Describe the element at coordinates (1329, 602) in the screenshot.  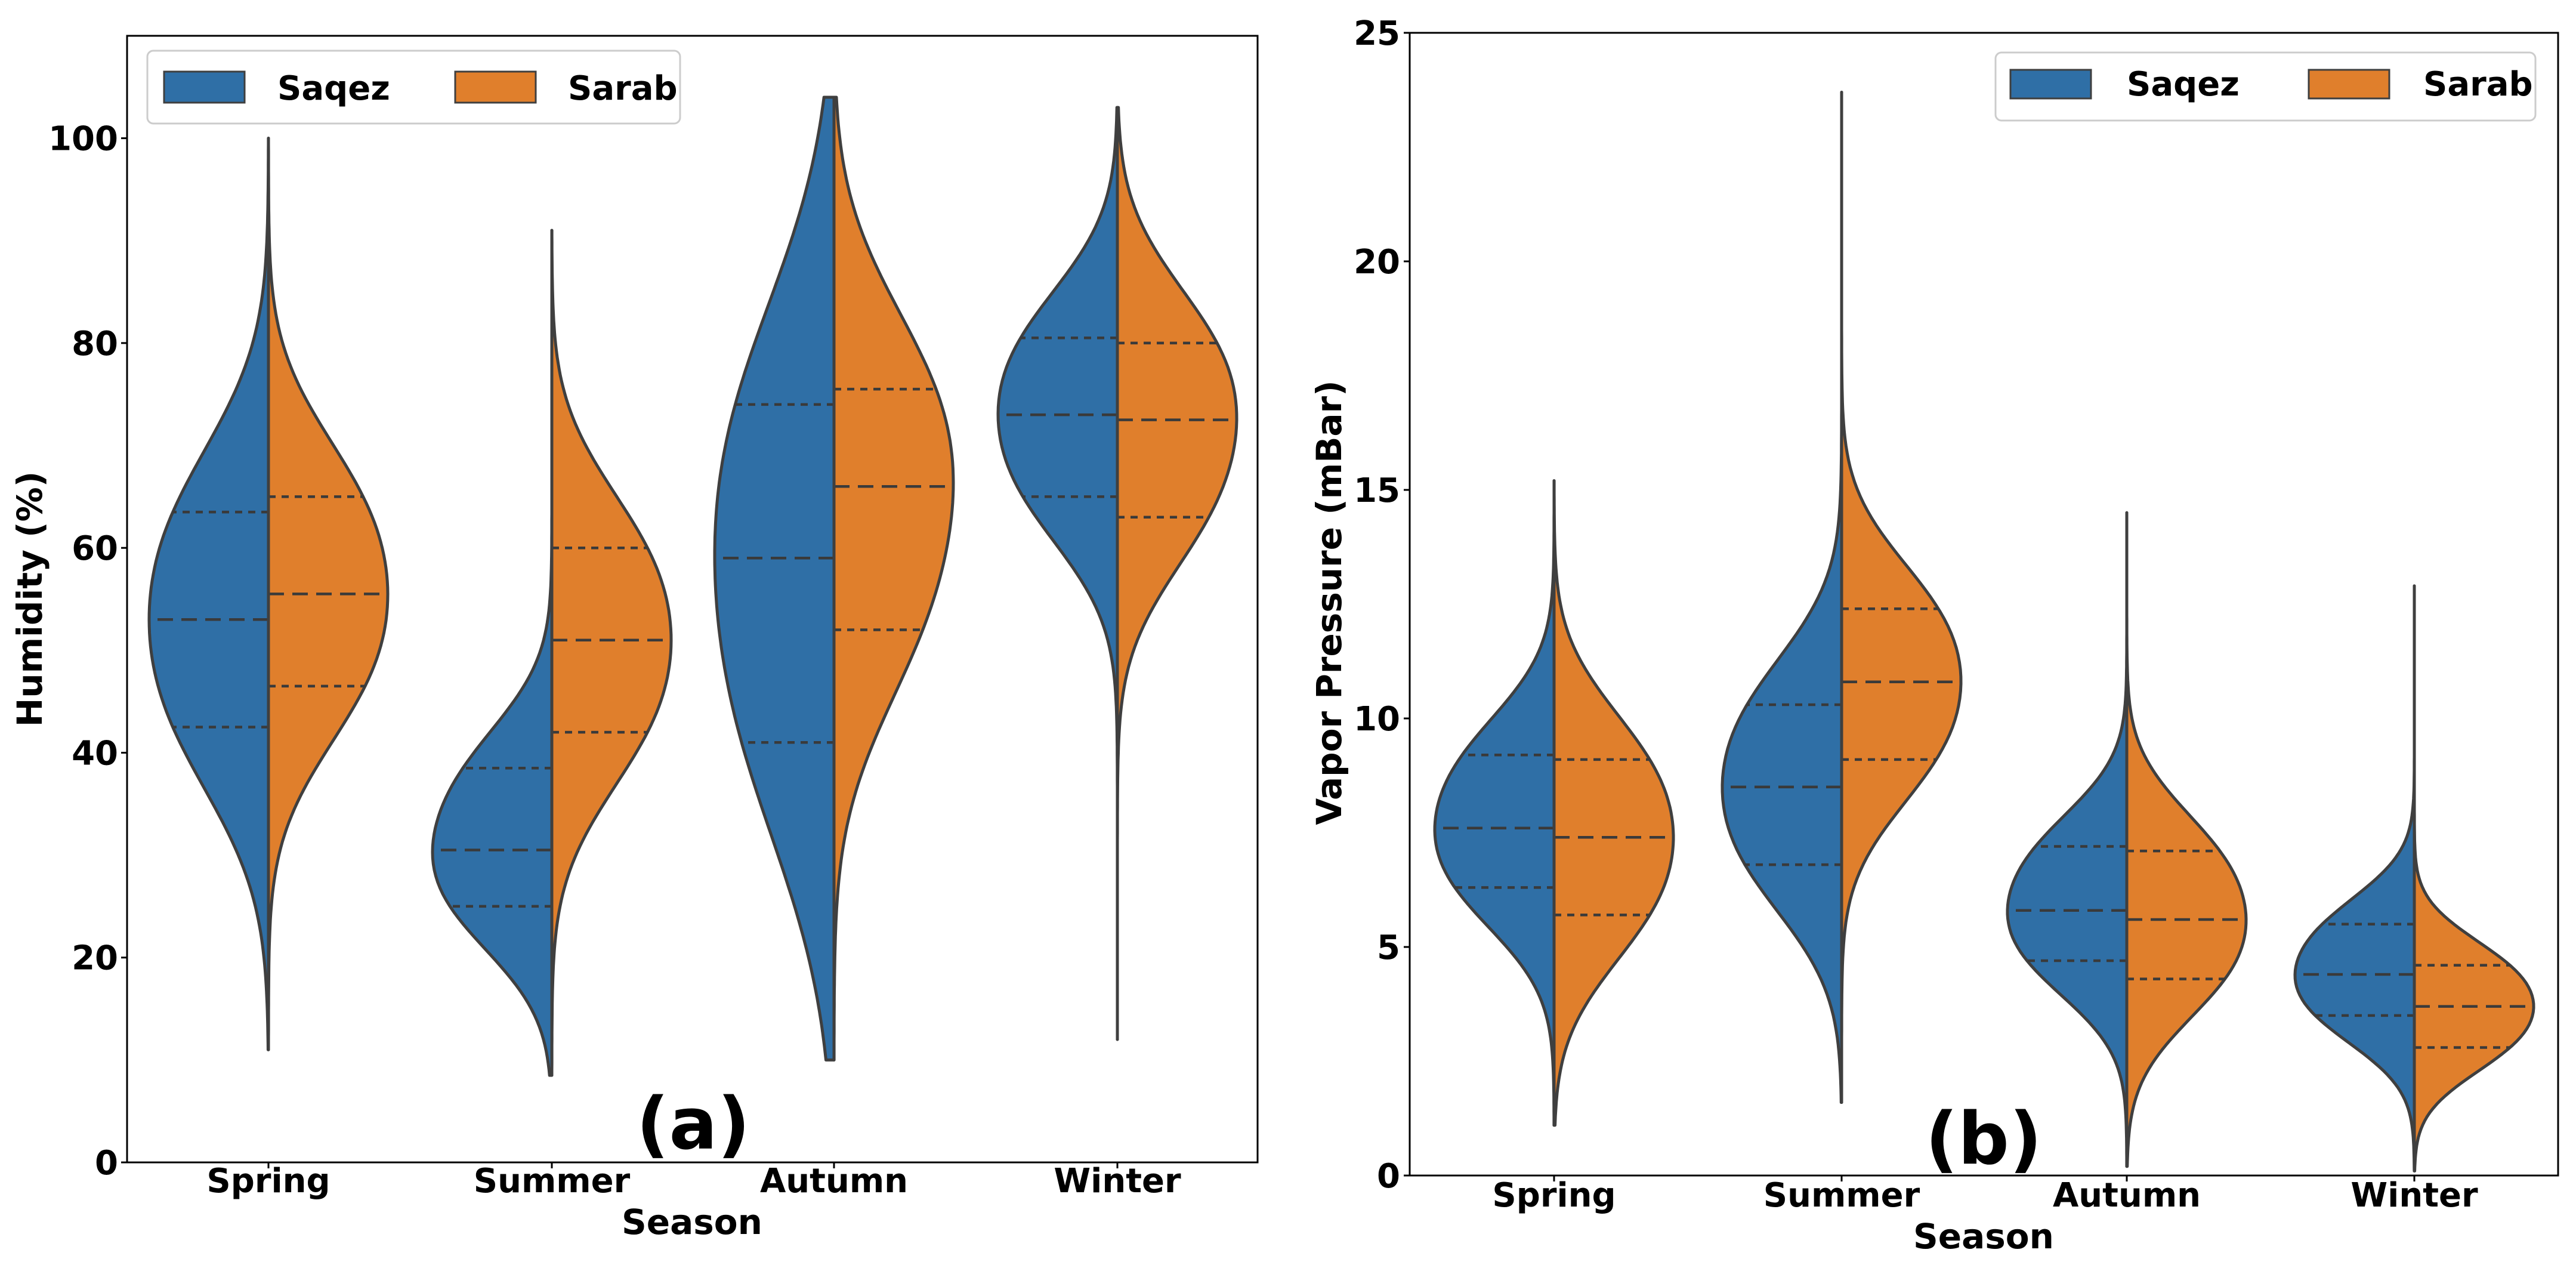
I see `panel-b-ylabel: Vapor Pressure (mBar)` at that location.